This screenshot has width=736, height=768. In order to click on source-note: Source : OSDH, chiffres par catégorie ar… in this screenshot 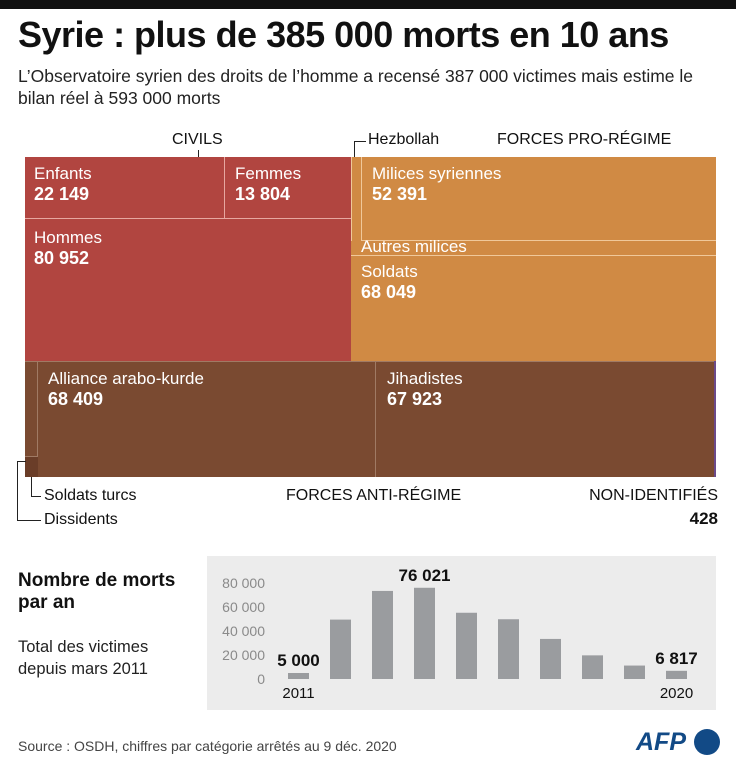, I will do `click(207, 746)`.